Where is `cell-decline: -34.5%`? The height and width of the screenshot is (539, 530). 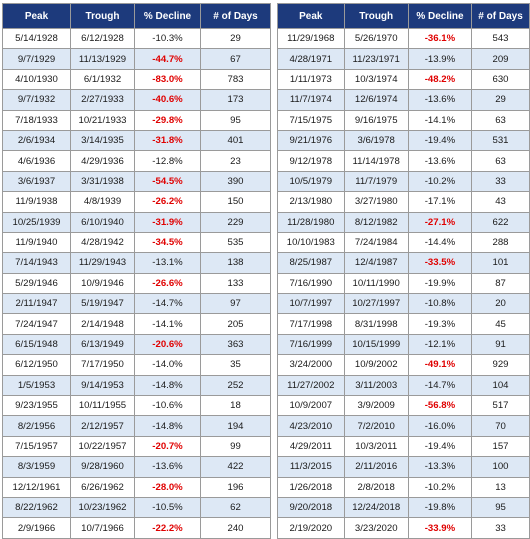
cell-decline: -34.5% is located at coordinates (167, 242).